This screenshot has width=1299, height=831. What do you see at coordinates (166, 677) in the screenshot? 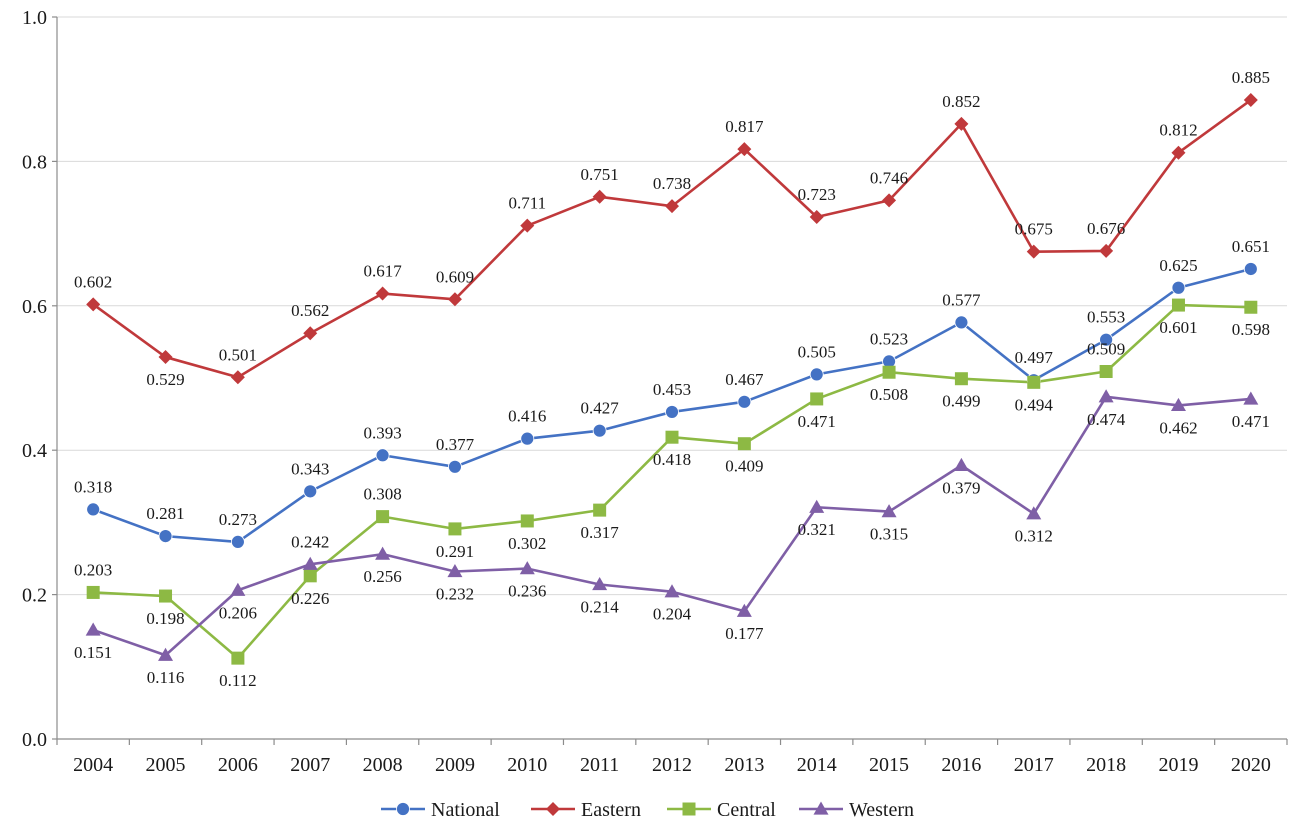
I see `data-label-western: 0.116` at bounding box center [166, 677].